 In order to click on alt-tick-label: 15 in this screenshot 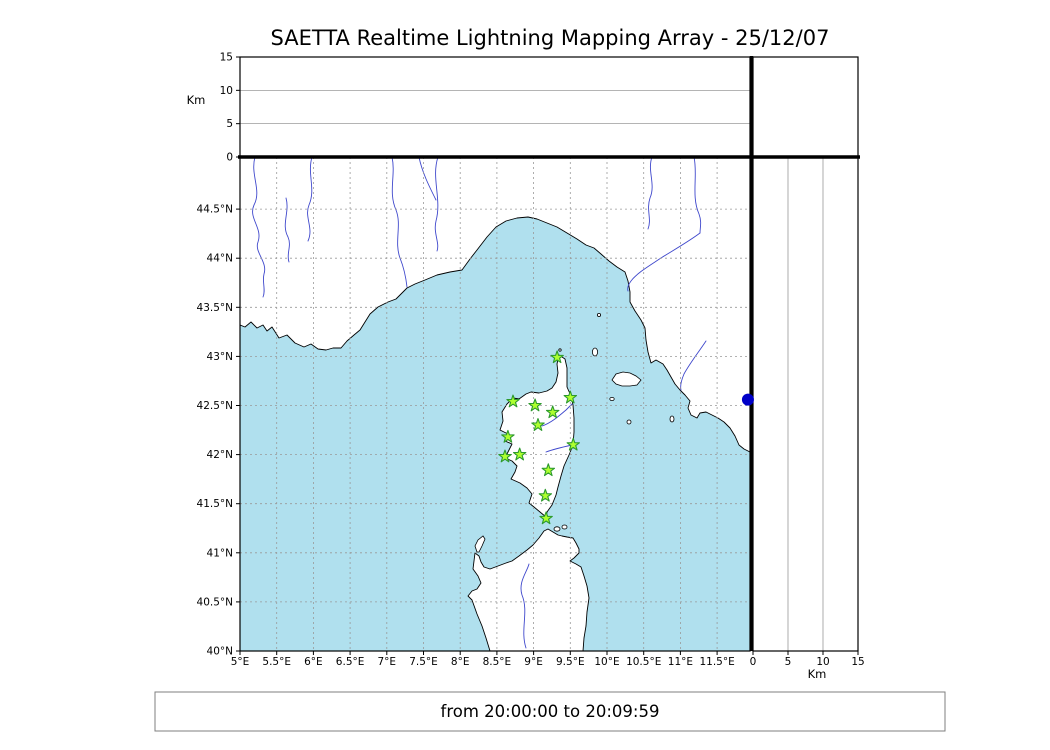, I will do `click(226, 58)`.